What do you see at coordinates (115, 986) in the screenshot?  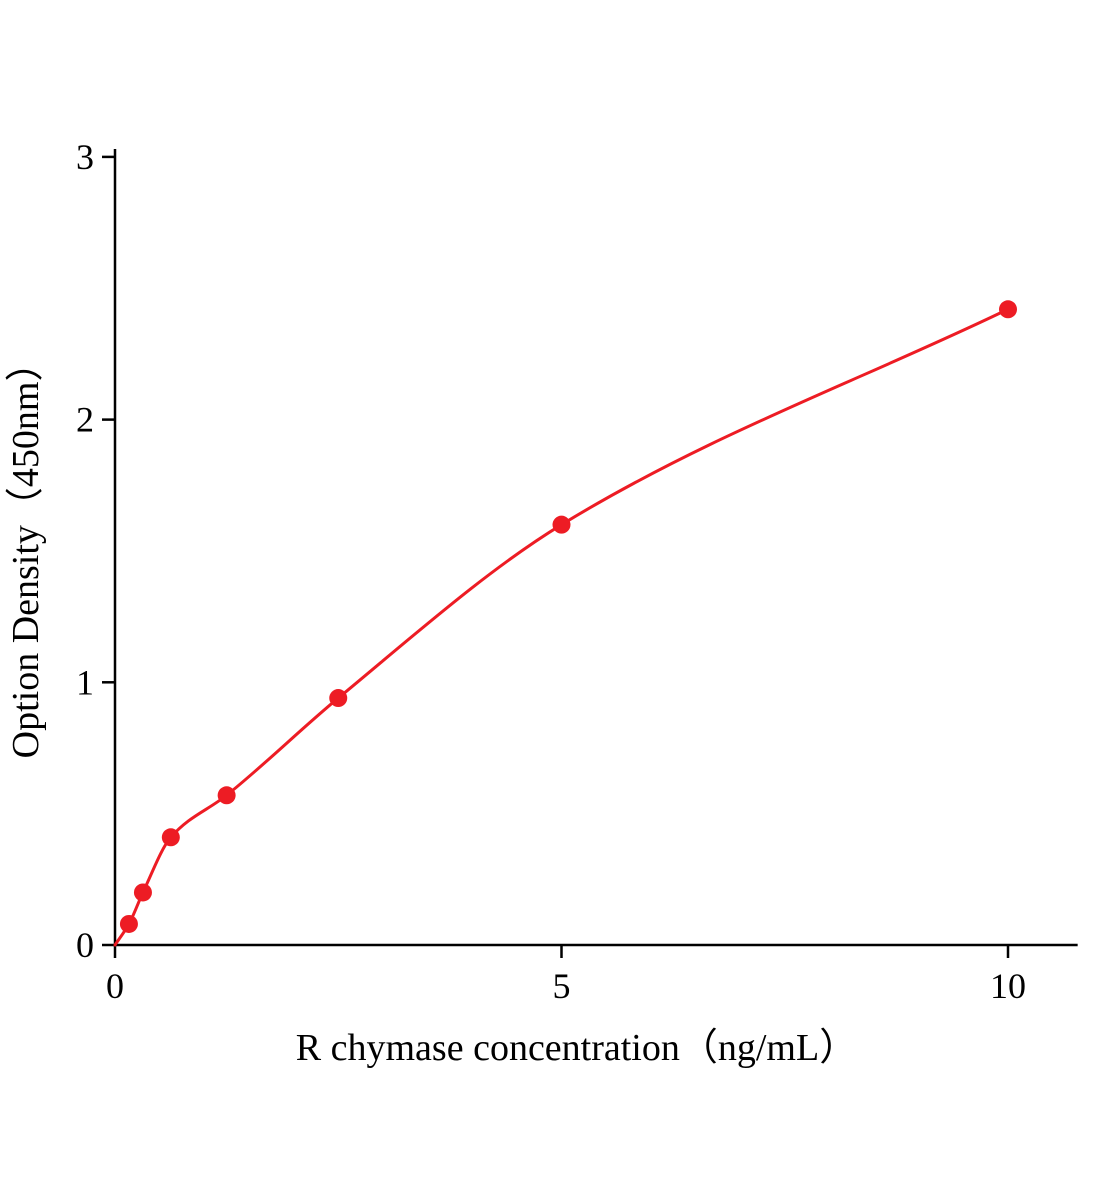 I see `x-tick-label: 0` at bounding box center [115, 986].